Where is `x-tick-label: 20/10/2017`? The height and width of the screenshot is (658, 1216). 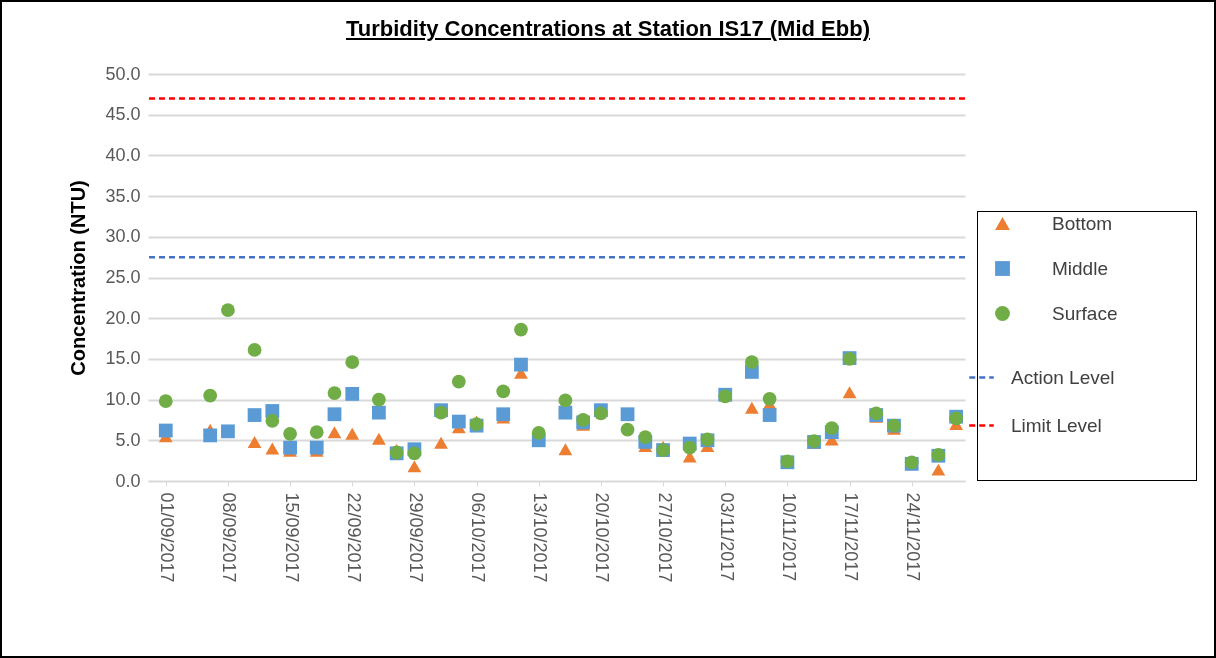 x-tick-label: 20/10/2017 is located at coordinates (602, 537).